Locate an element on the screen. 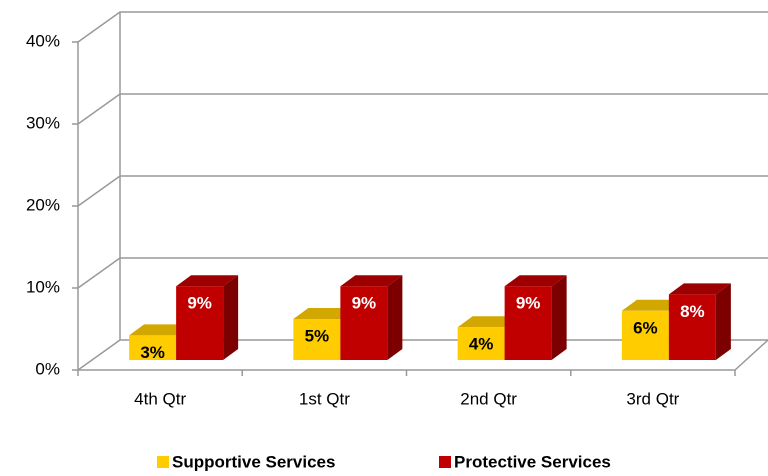  y-tick-label: 30% is located at coordinates (43, 122).